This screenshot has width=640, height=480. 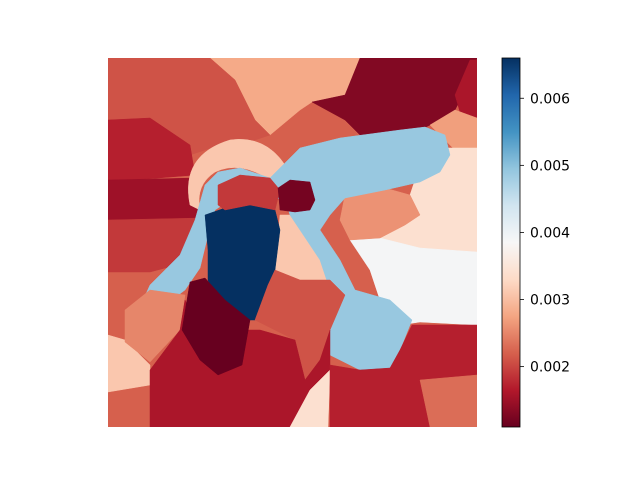 What do you see at coordinates (413, 281) in the screenshot?
I see `segment-right-light` at bounding box center [413, 281].